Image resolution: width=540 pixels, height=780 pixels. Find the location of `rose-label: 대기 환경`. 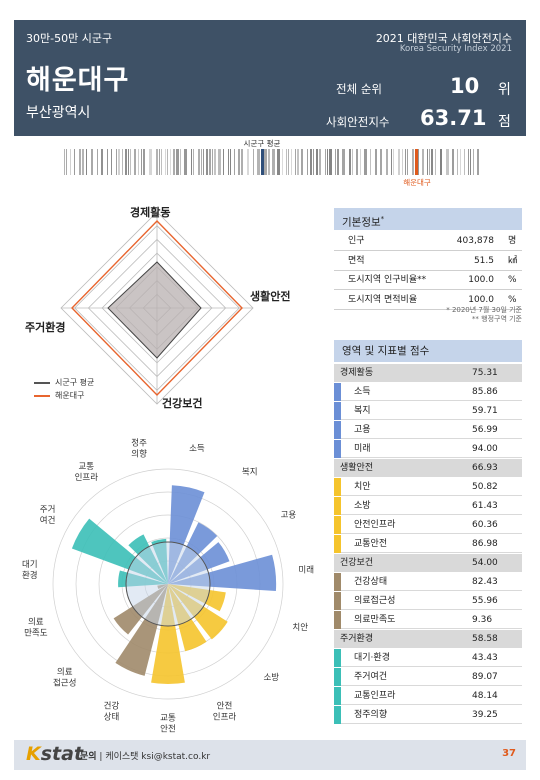

rose-label: 대기 환경 is located at coordinates (30, 570).